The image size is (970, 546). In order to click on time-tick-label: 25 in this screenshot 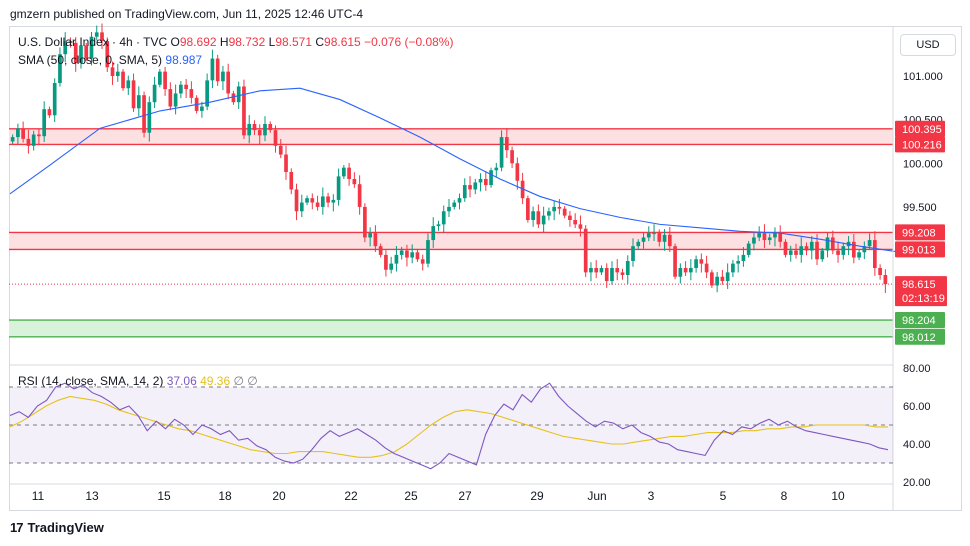, I will do `click(411, 496)`.